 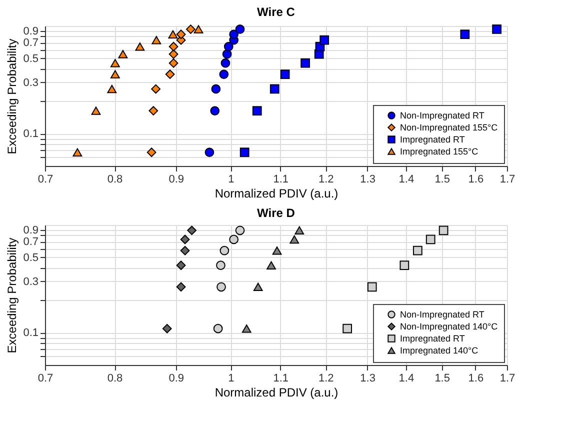 What do you see at coordinates (276, 213) in the screenshot?
I see `chart-title: Wire D` at bounding box center [276, 213].